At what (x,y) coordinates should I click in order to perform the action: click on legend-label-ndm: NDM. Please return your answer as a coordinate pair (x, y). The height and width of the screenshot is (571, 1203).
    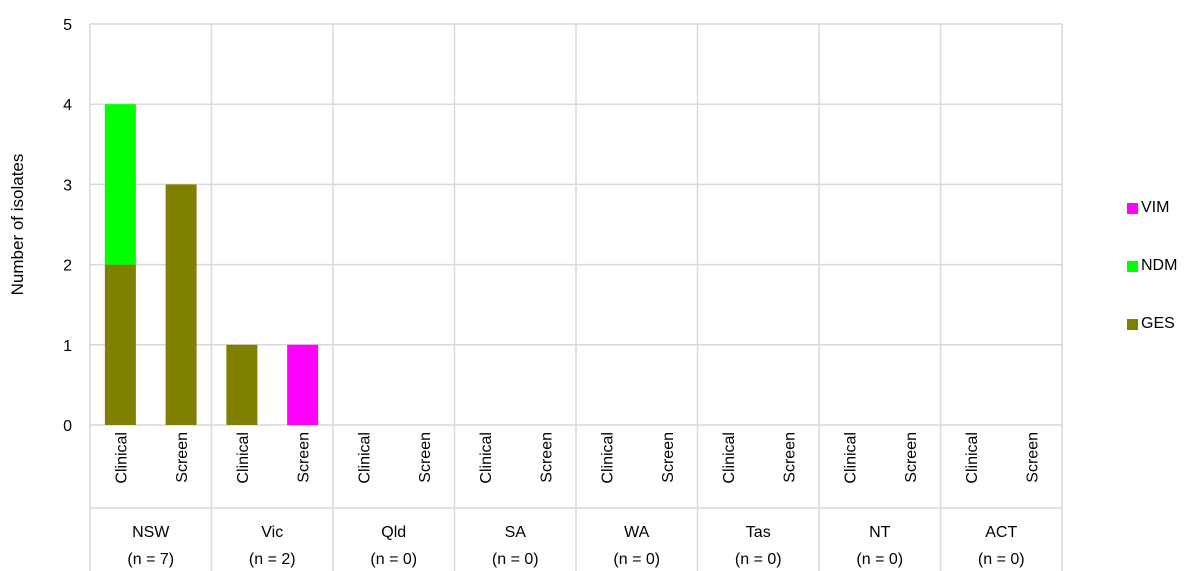
    Looking at the image, I should click on (1159, 265).